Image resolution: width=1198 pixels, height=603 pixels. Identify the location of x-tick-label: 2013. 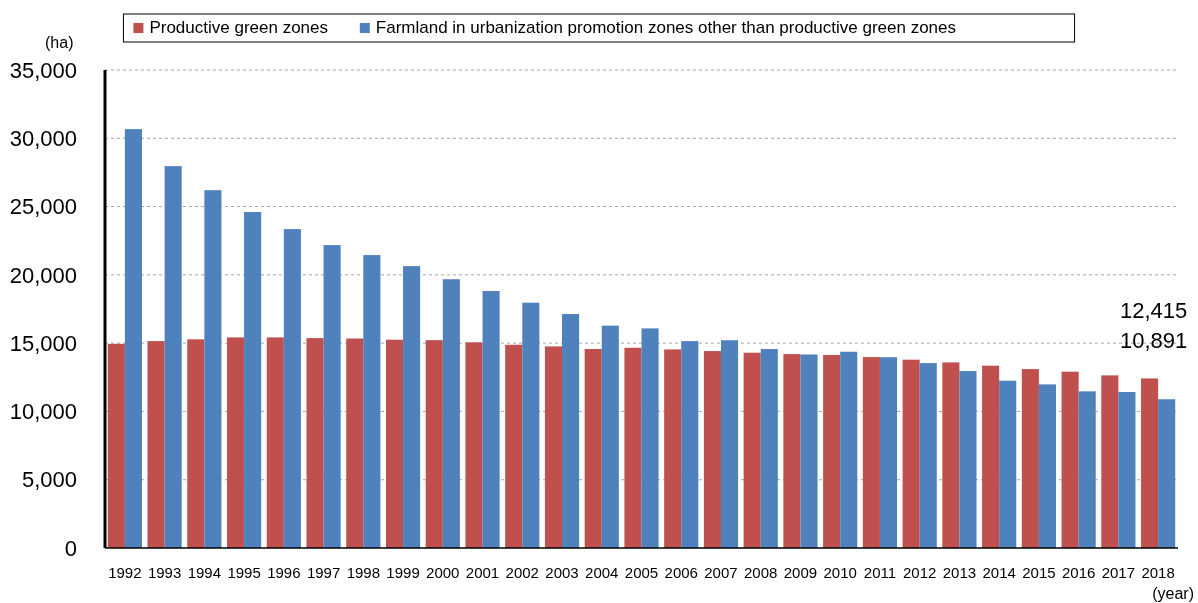
(959, 572).